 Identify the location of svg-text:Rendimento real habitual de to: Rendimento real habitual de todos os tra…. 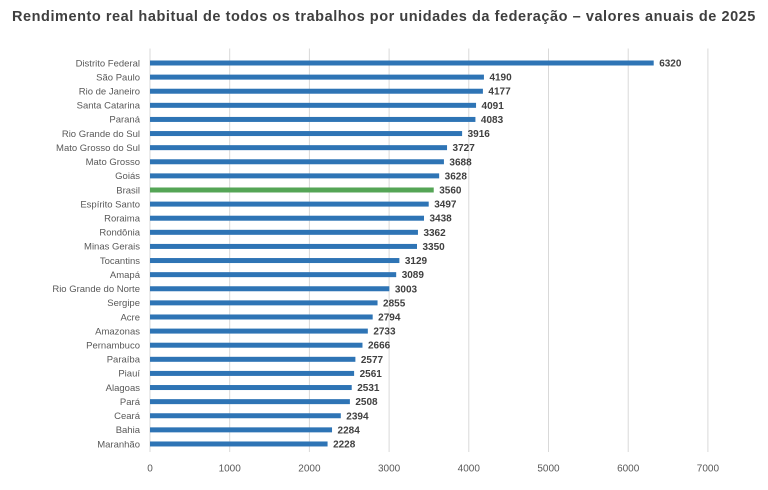
(384, 17).